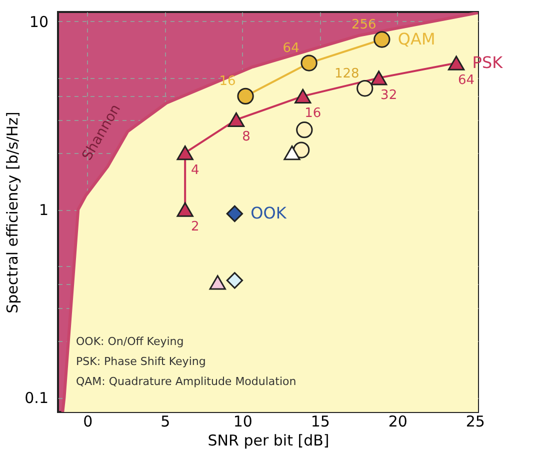  What do you see at coordinates (268, 213) in the screenshot?
I see `series-label: OOK` at bounding box center [268, 213].